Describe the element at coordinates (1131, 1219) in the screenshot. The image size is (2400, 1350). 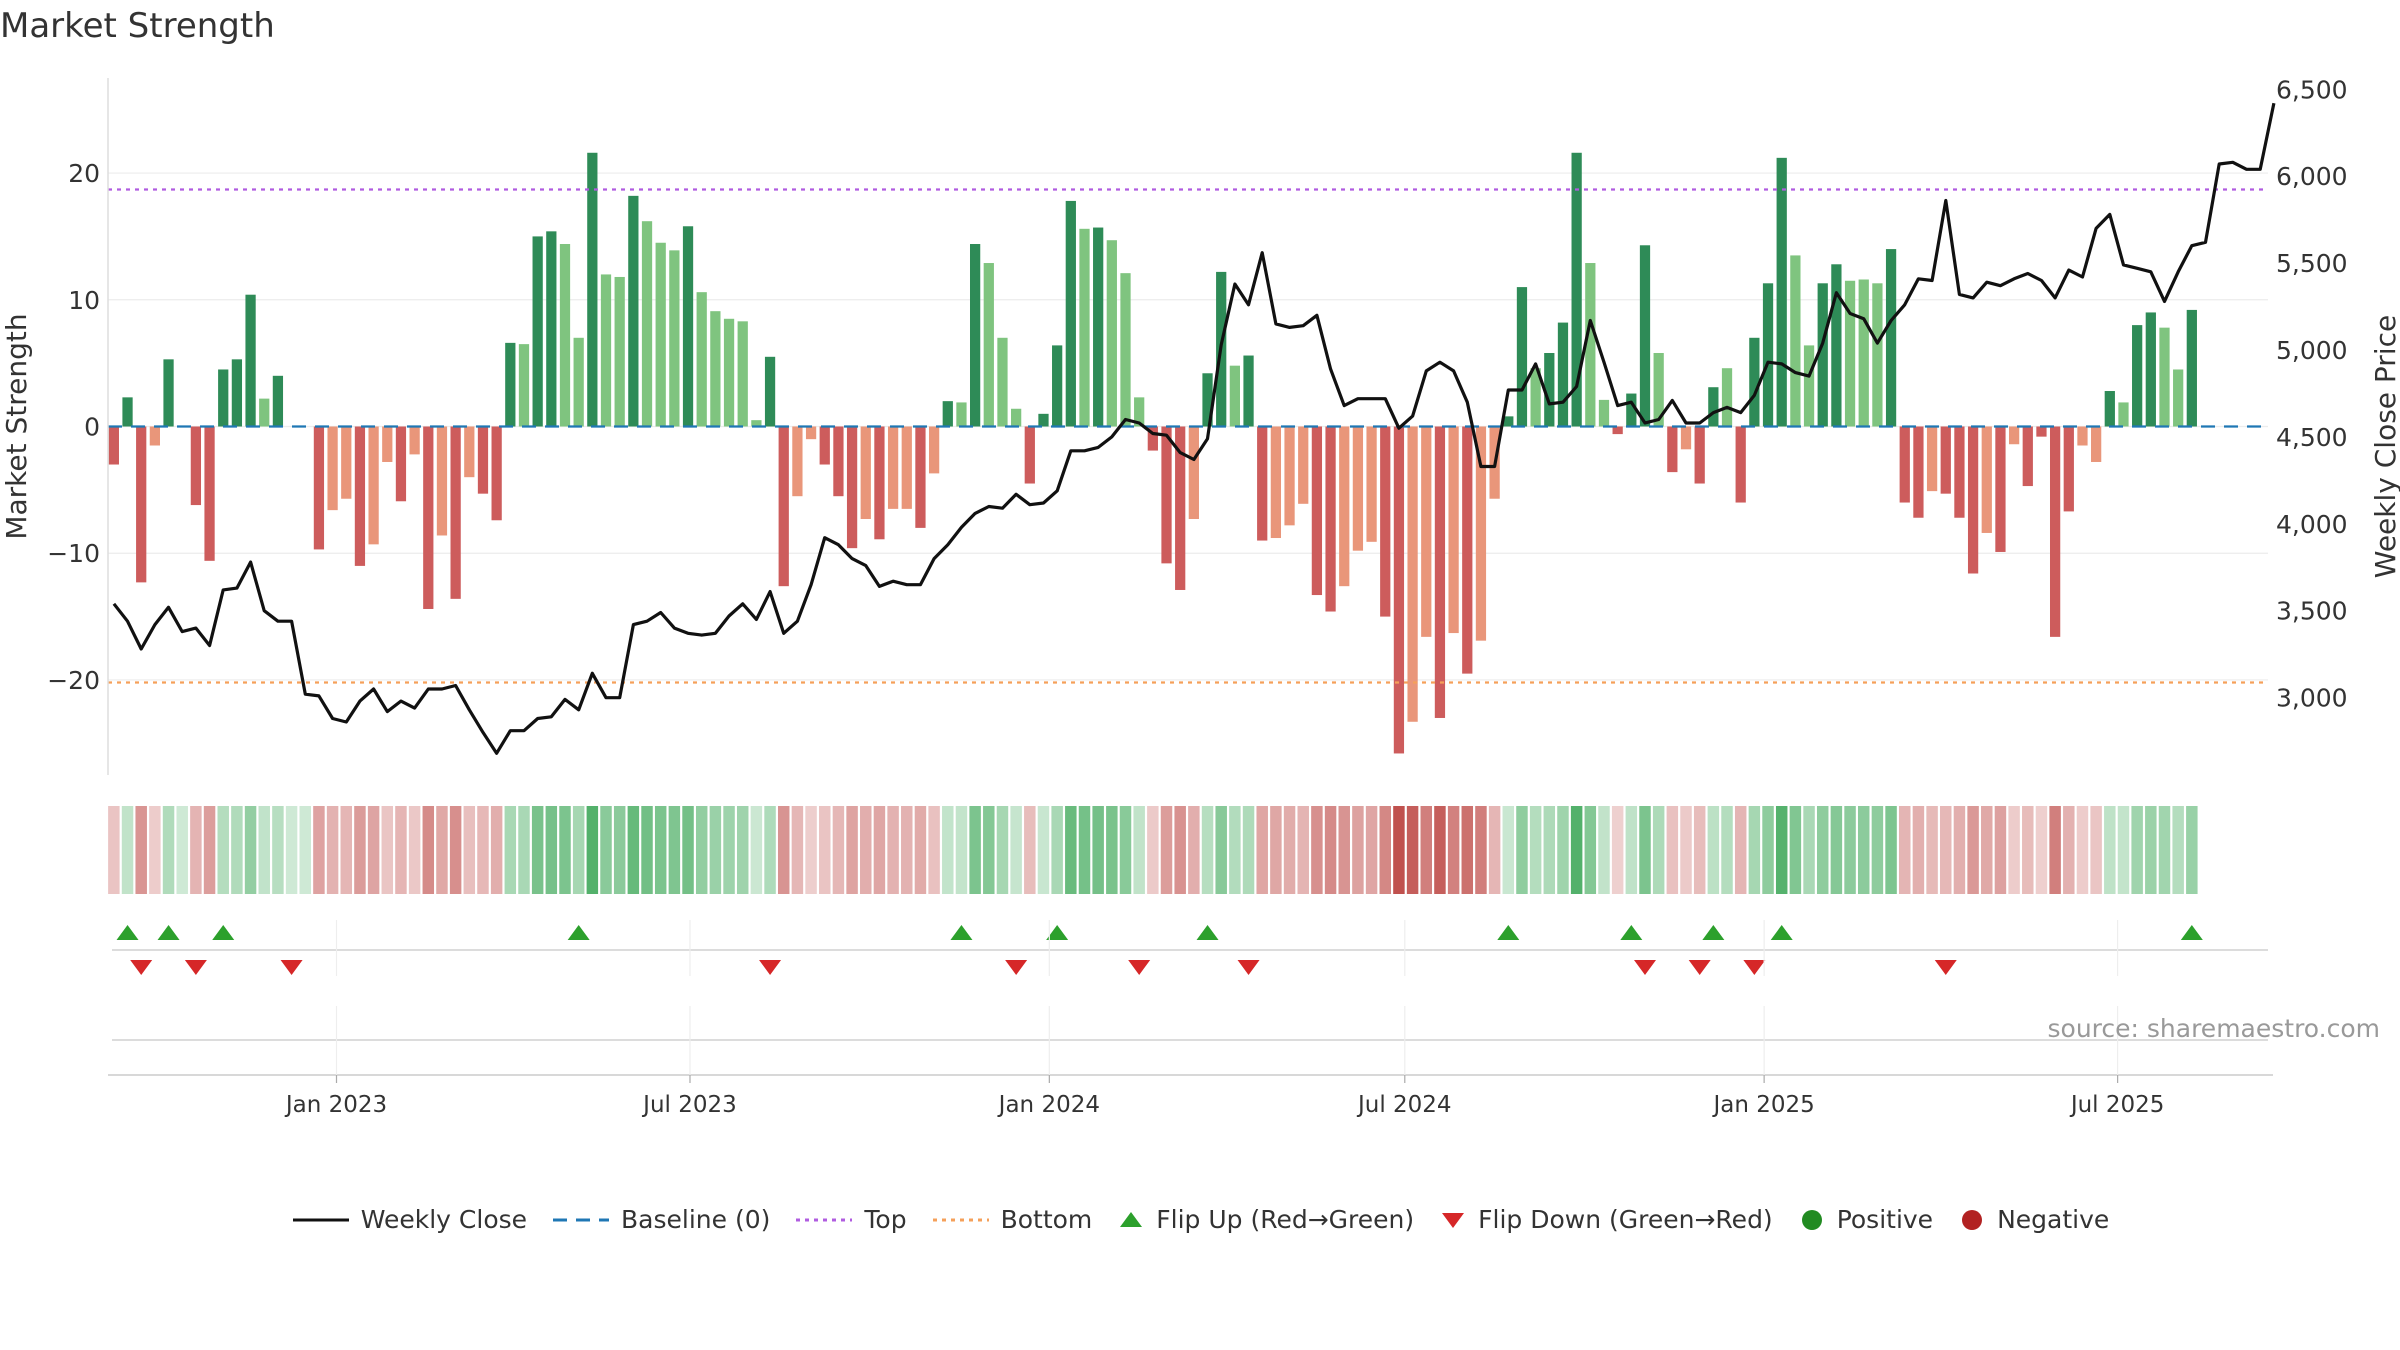
I see `flip_up-legend-icon` at that location.